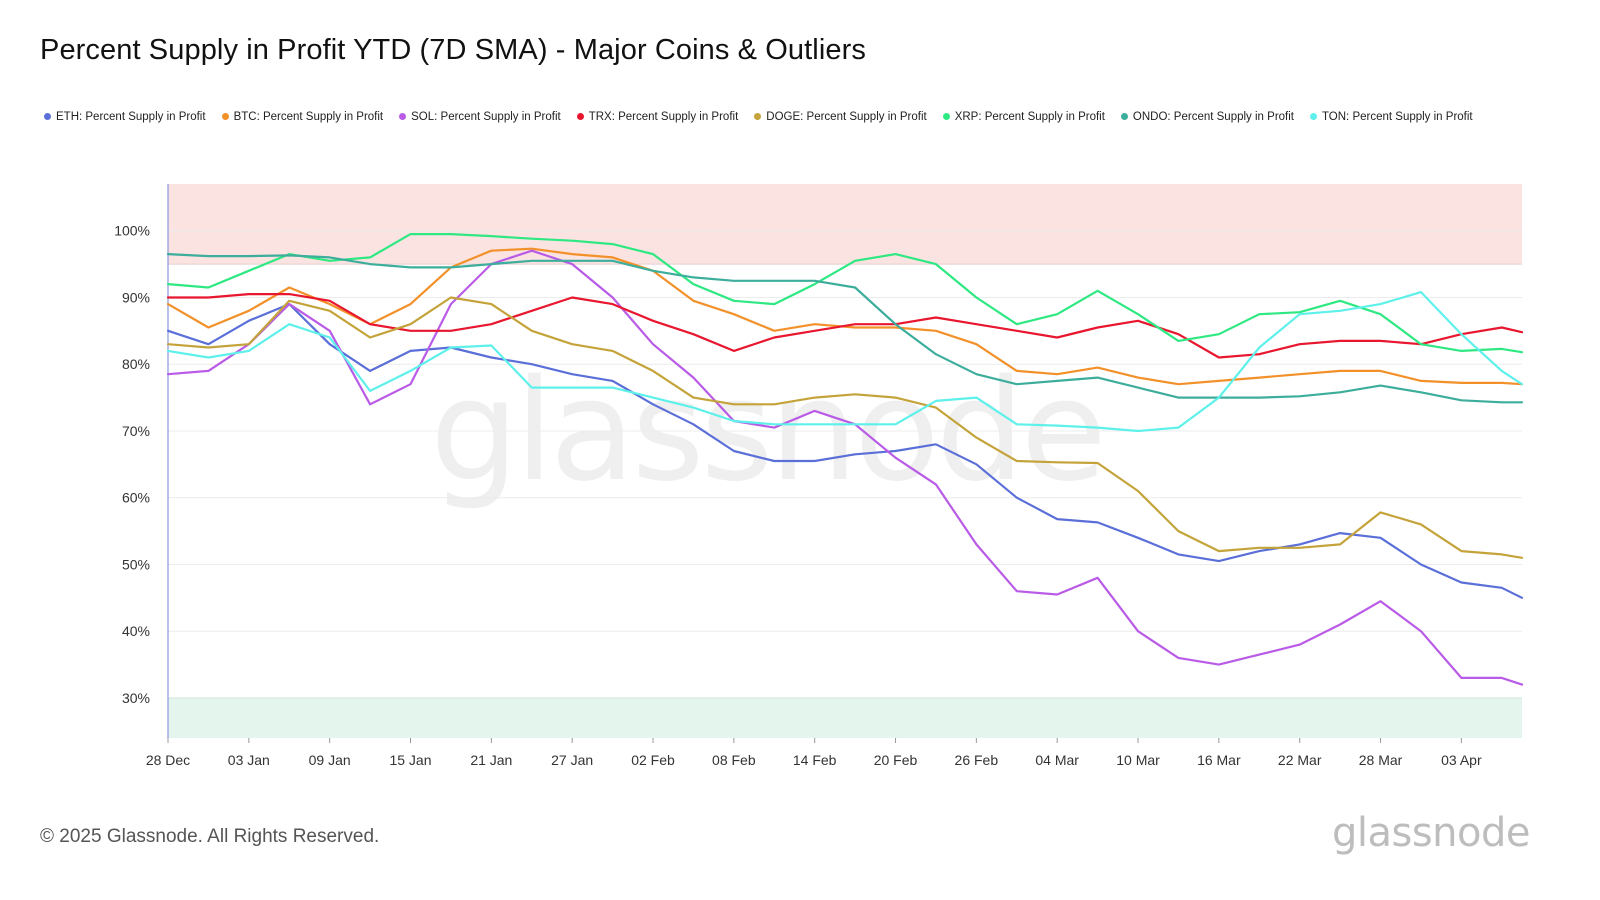 Image resolution: width=1600 pixels, height=900 pixels. What do you see at coordinates (1397, 116) in the screenshot?
I see `legend-label: TON: Percent Supply in Profit` at bounding box center [1397, 116].